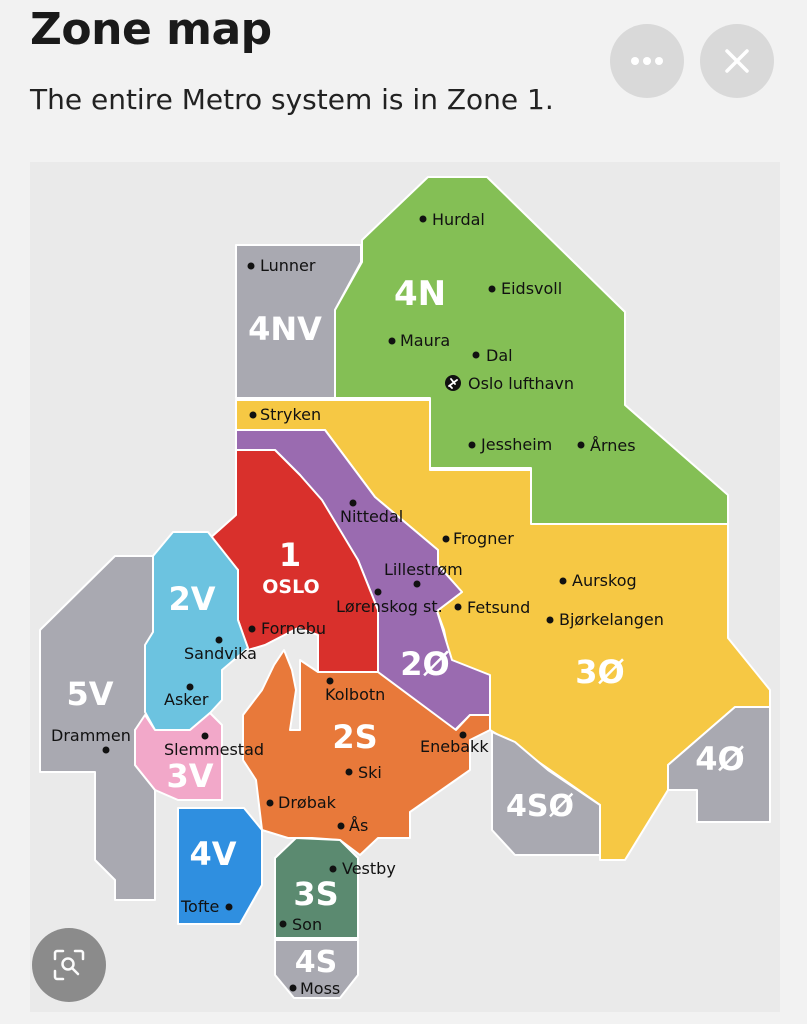 This screenshot has width=807, height=1024. I want to click on zone-3v-area, so click(178, 756).